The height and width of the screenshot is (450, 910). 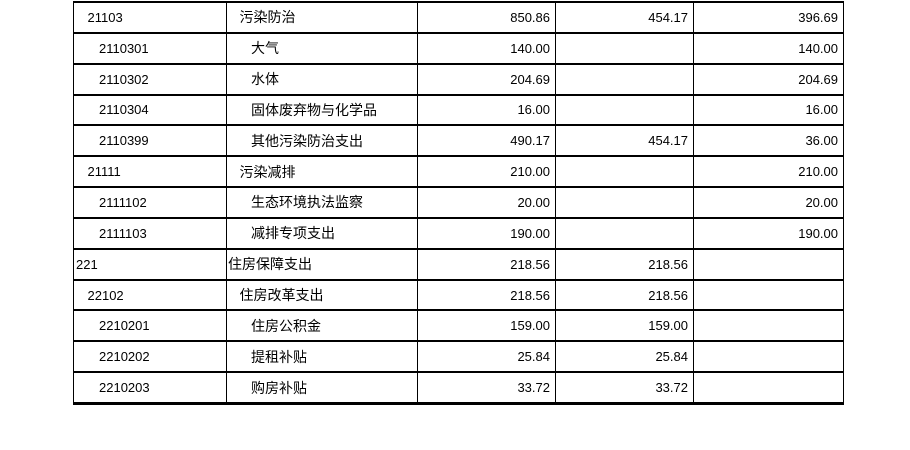 I want to click on name-cell: 生态环境执法监察, so click(x=322, y=202).